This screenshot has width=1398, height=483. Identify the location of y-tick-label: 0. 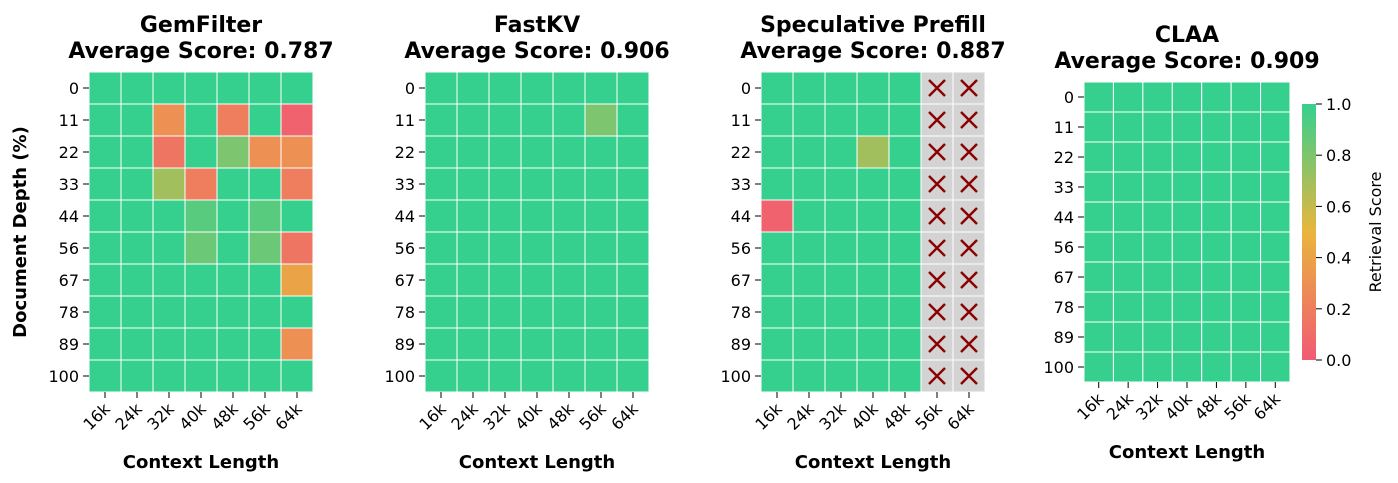
(410, 88).